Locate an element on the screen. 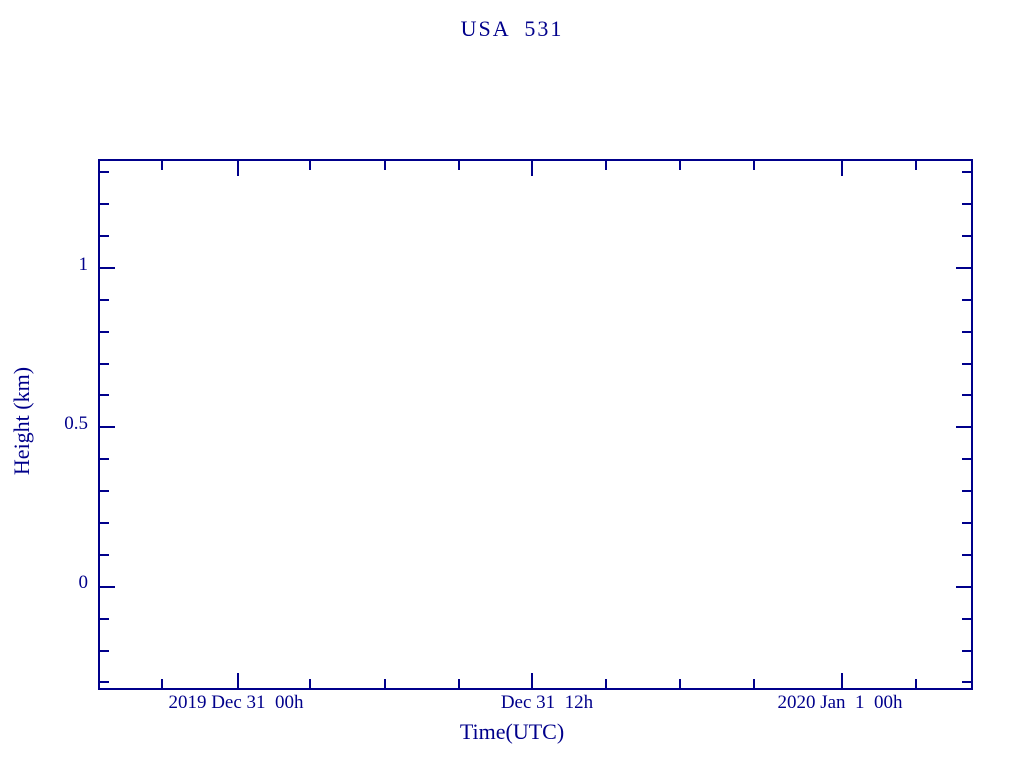 The image size is (1024, 768). y-tick-label: 0 is located at coordinates (83, 582).